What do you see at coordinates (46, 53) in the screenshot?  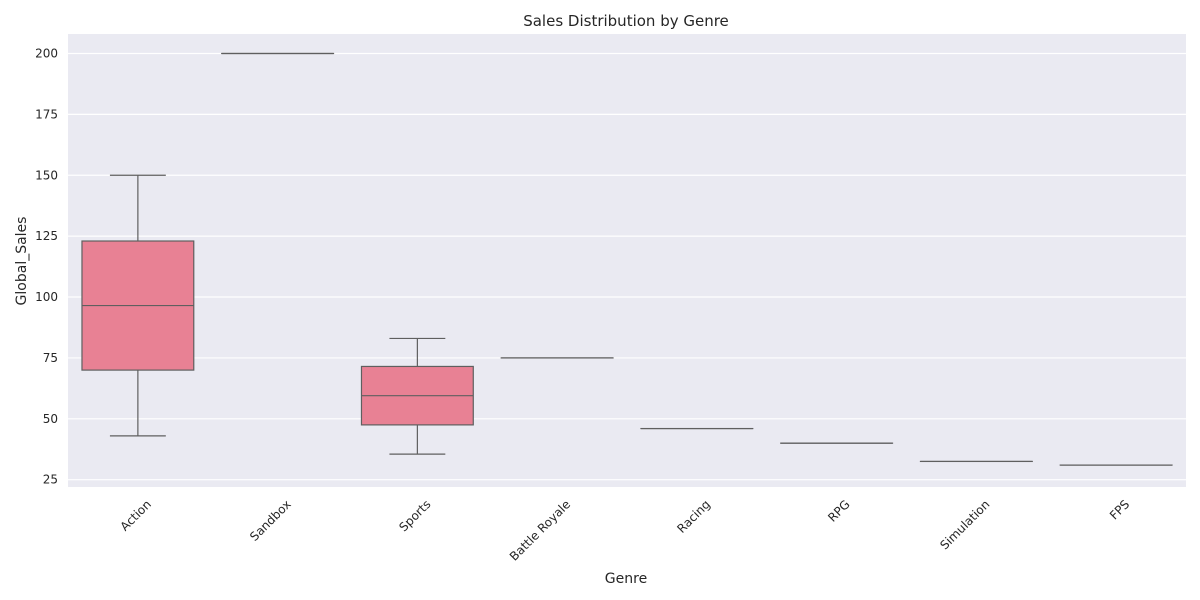 I see `y-tick-label: 200` at bounding box center [46, 53].